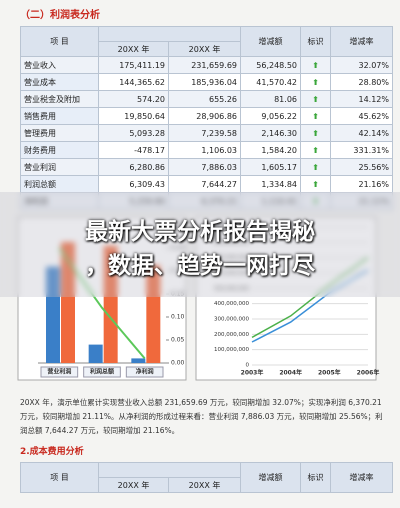 The image size is (400, 508). I want to click on table-cell: 231,659.69, so click(204, 65).